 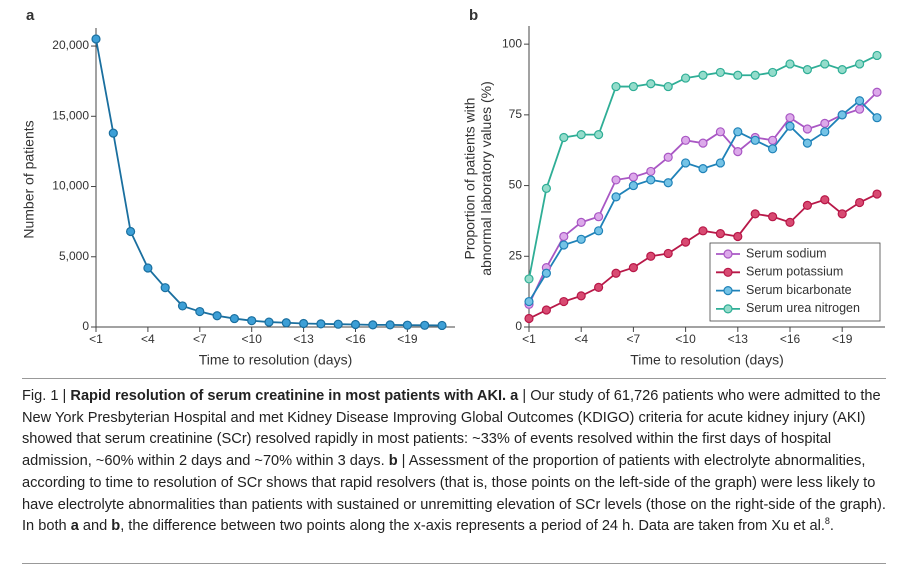 What do you see at coordinates (148, 339) in the screenshot?
I see `x-tick-label: <4` at bounding box center [148, 339].